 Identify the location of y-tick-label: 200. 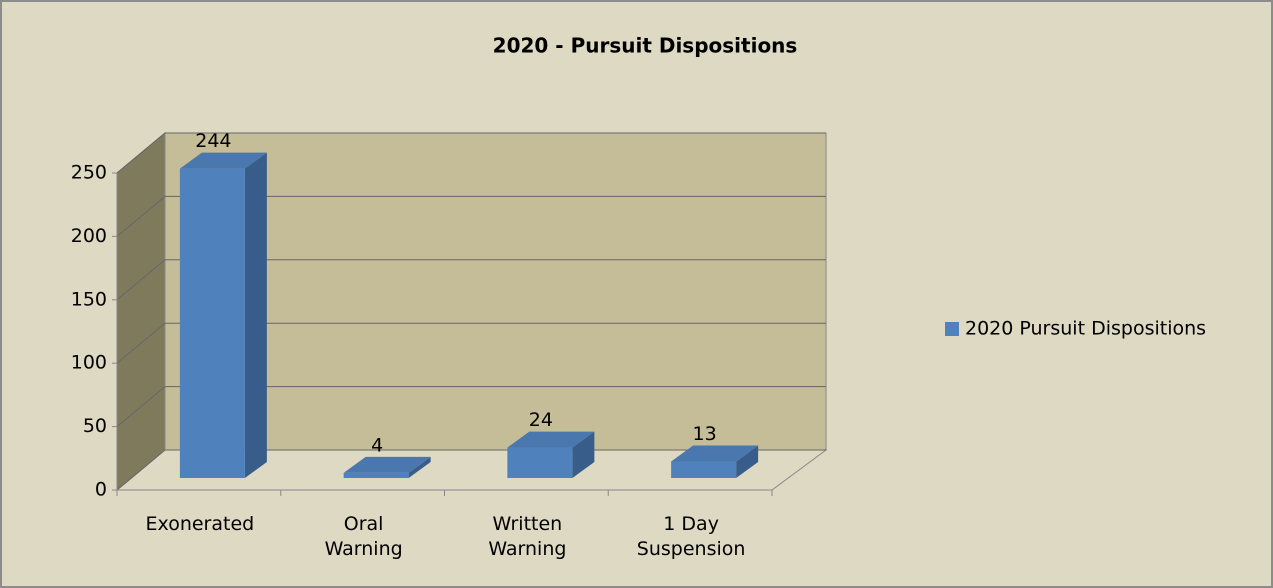
(89, 236).